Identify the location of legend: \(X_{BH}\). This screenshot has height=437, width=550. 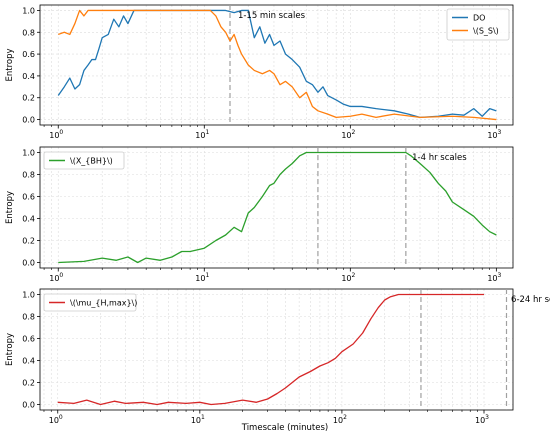
(84, 160).